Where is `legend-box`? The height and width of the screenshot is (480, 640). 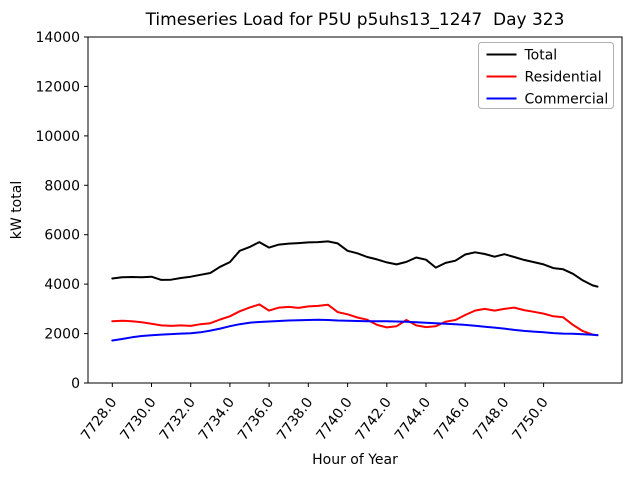 legend-box is located at coordinates (546, 75).